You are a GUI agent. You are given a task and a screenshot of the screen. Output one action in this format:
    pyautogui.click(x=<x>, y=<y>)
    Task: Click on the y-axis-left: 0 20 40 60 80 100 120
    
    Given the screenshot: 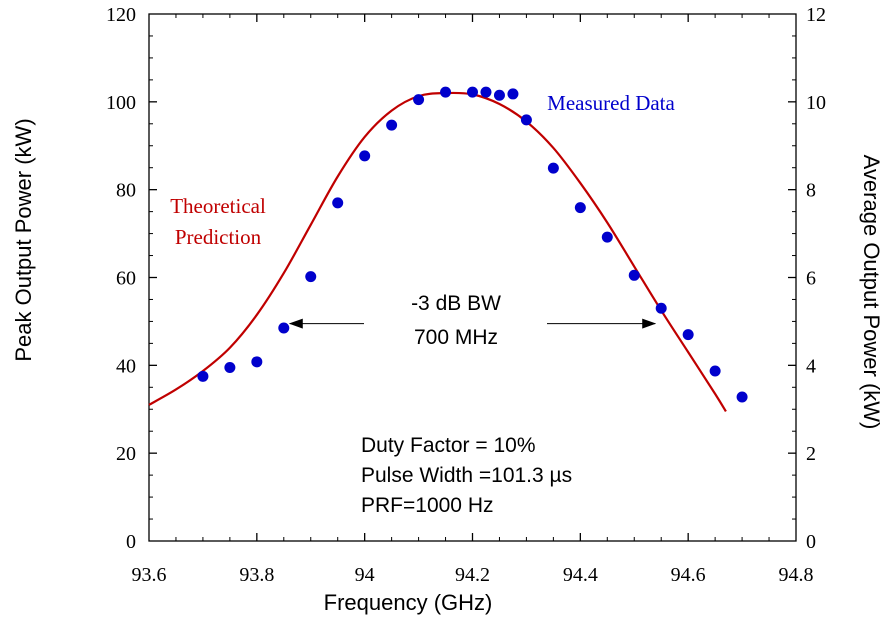 What is the action you would take?
    pyautogui.click(x=131, y=278)
    